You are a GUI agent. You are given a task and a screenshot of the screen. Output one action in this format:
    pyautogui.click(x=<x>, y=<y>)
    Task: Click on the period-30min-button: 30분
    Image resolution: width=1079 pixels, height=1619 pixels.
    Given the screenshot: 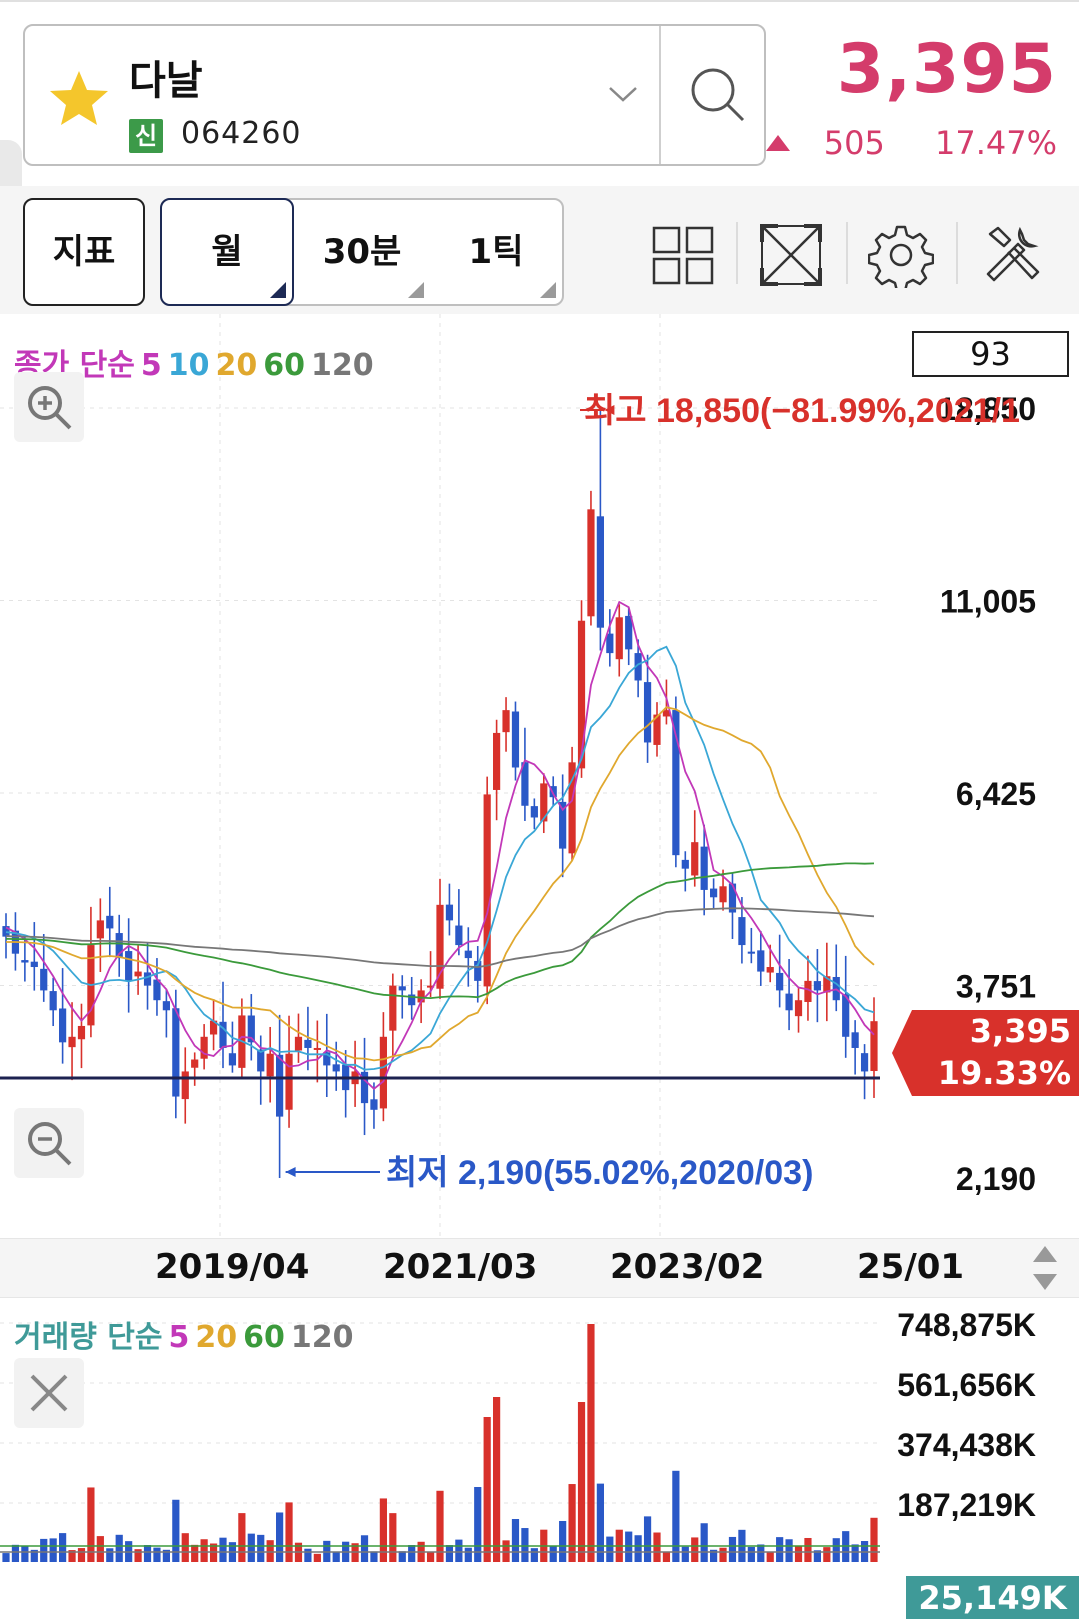 What is the action you would take?
    pyautogui.click(x=362, y=252)
    